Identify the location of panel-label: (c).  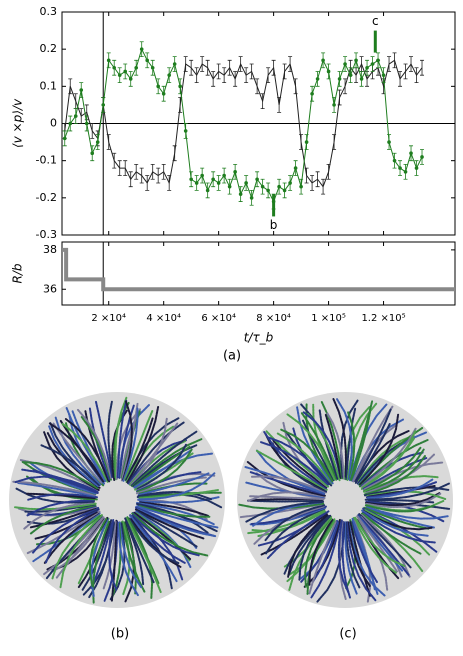
(347, 634).